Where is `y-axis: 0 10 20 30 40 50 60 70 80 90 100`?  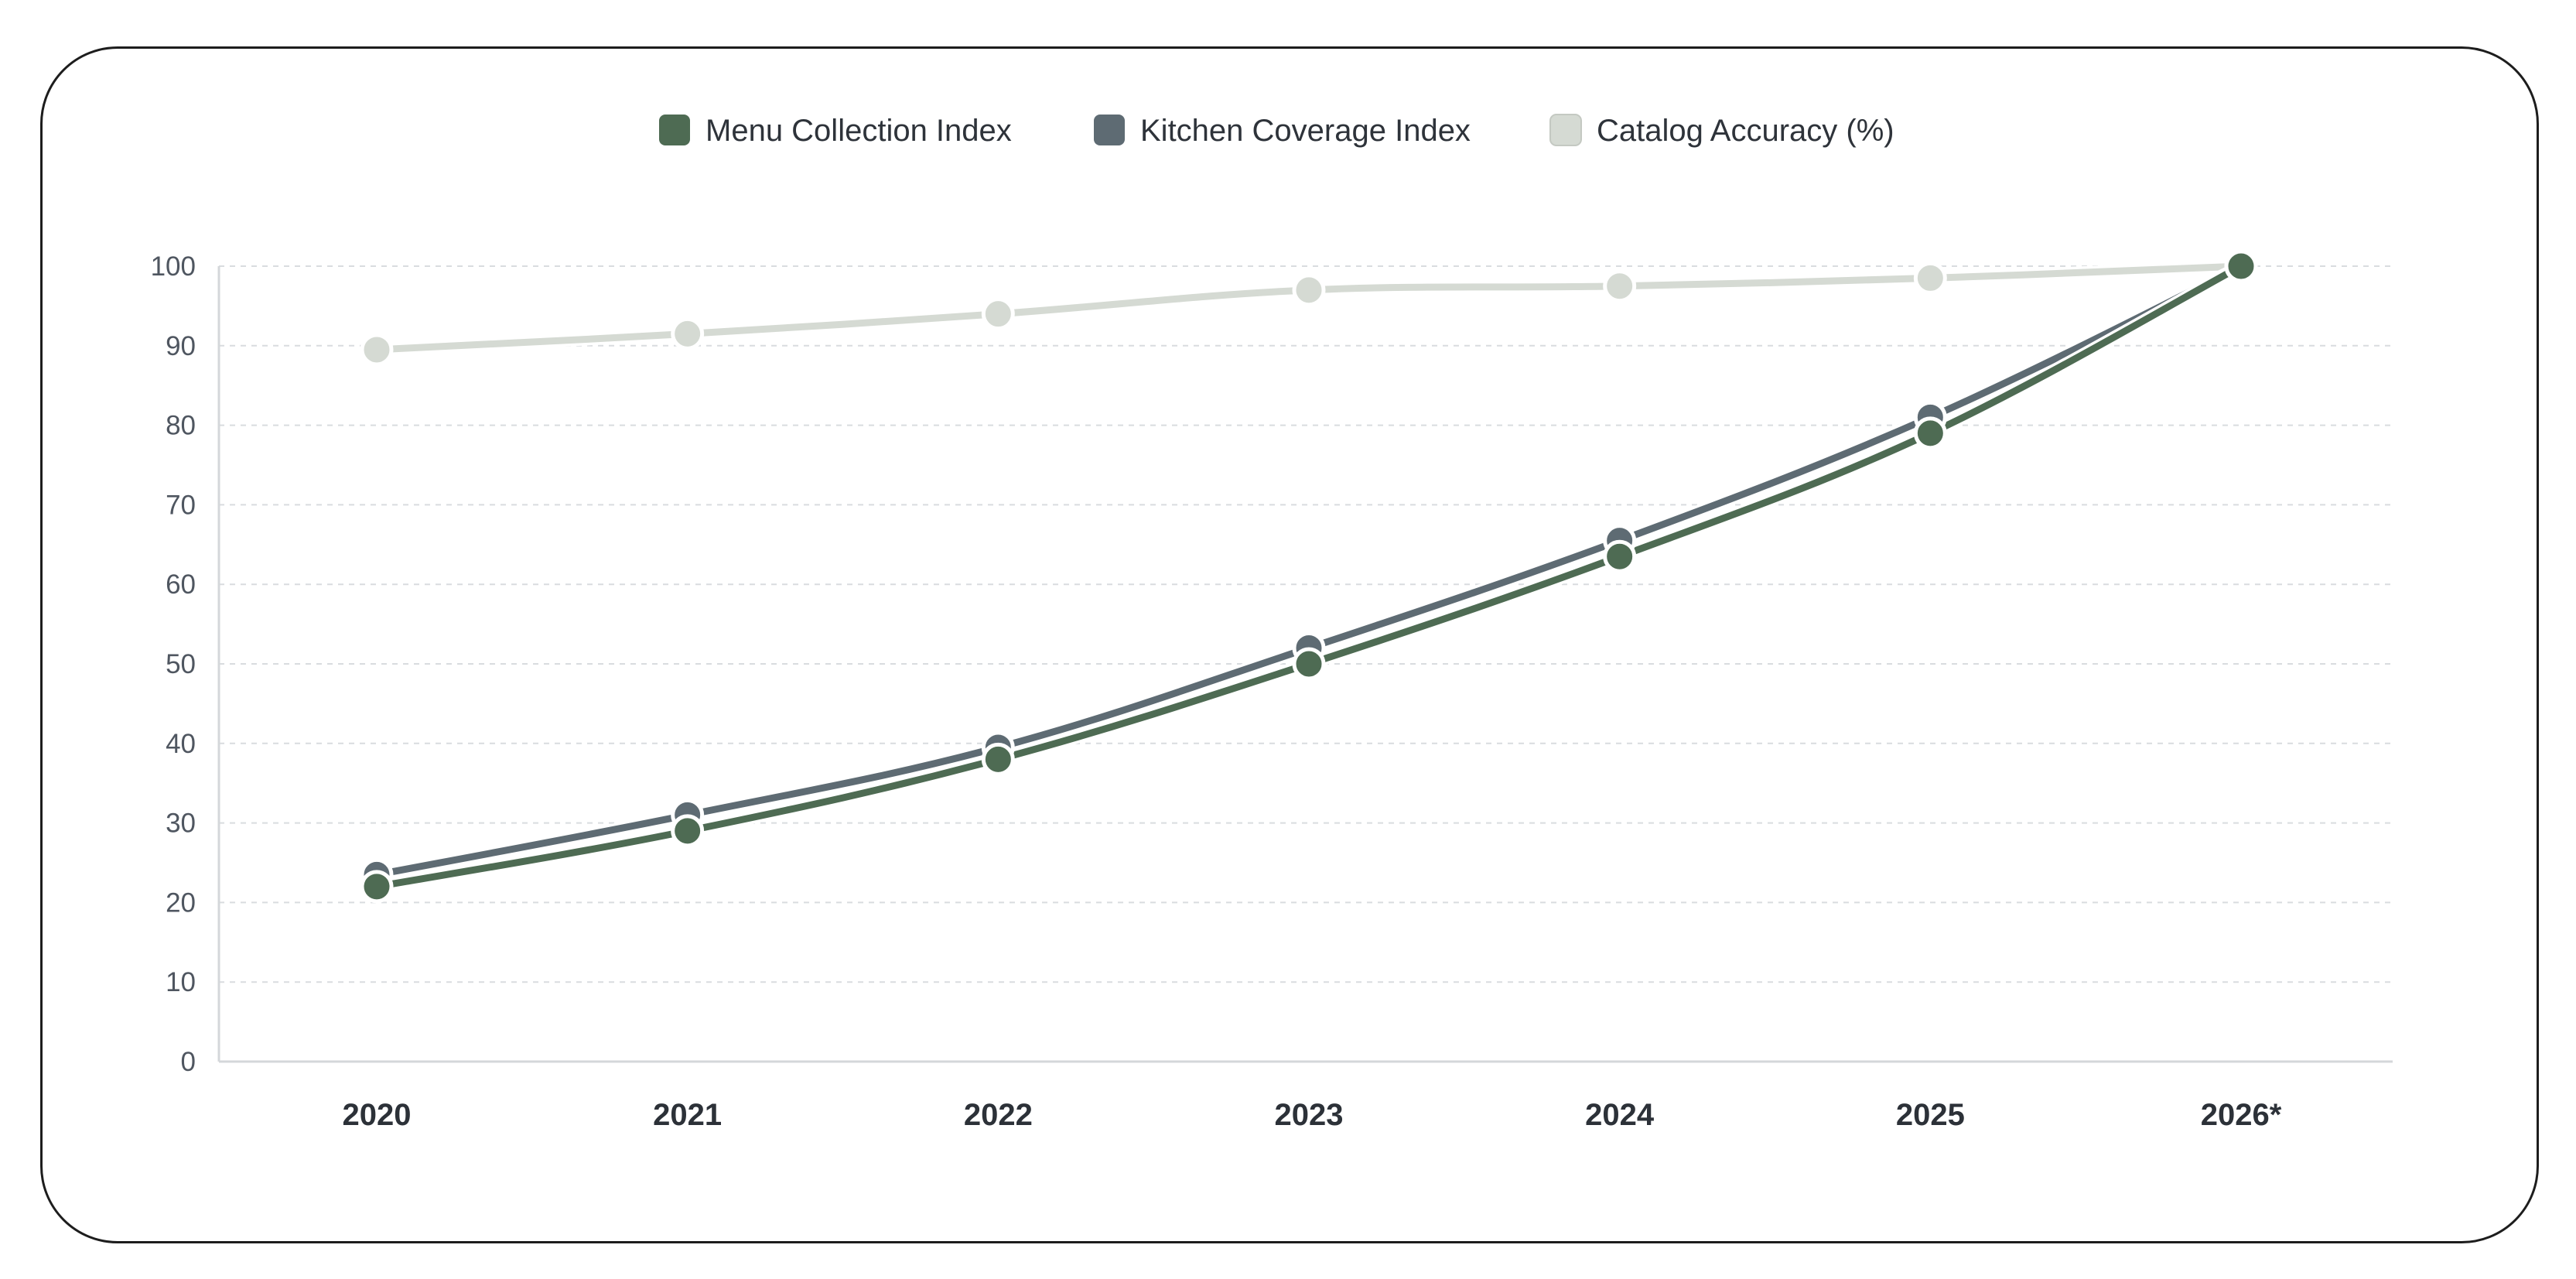
y-axis: 0 10 20 30 40 50 60 70 80 90 100 is located at coordinates (185, 664).